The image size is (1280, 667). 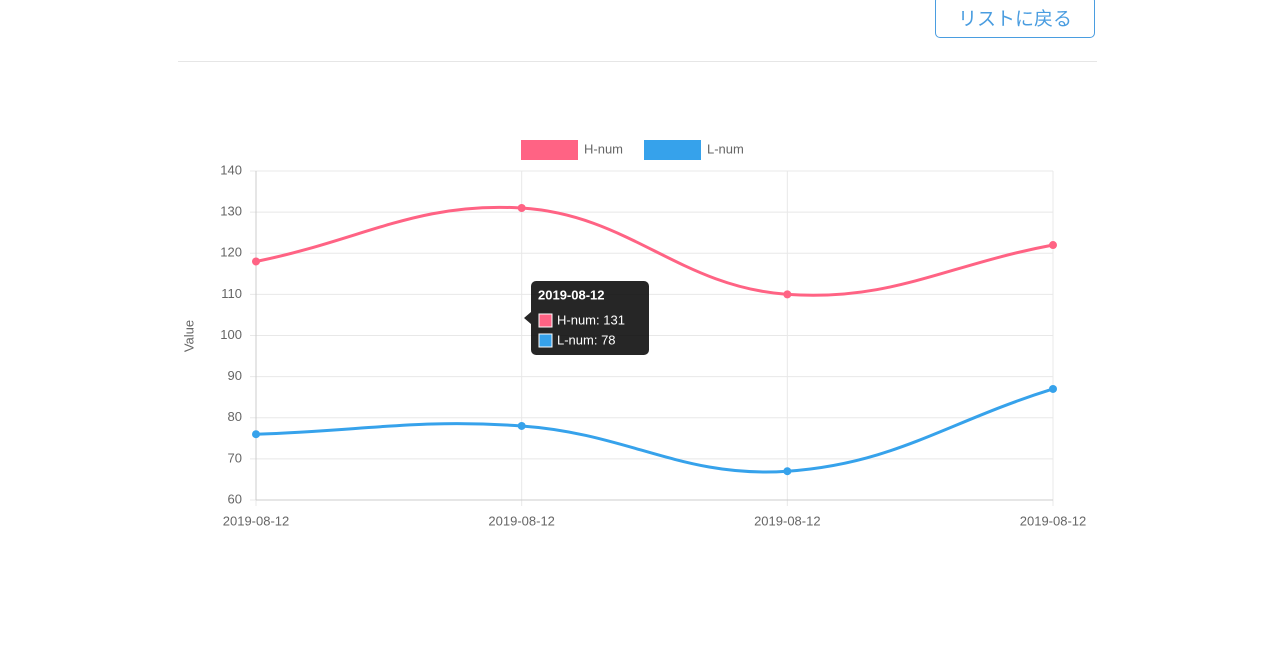 I want to click on tooltip: 2019-08-12 H-num: 131 L-num: 78, so click(x=586, y=318).